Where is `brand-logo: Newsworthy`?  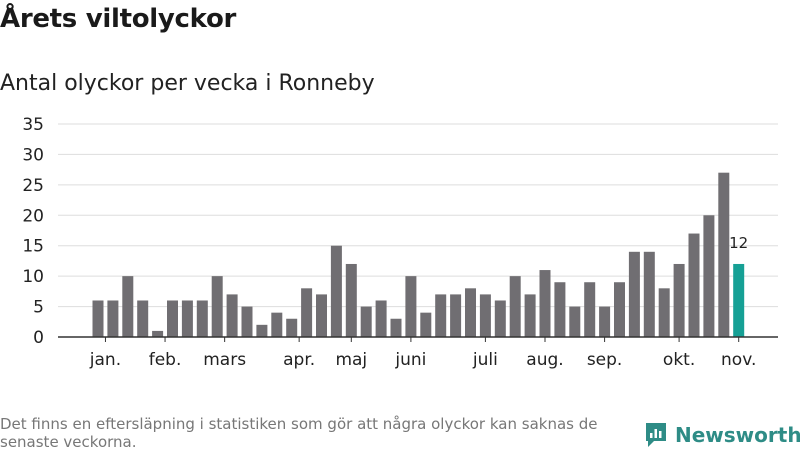 brand-logo: Newsworthy is located at coordinates (722, 435).